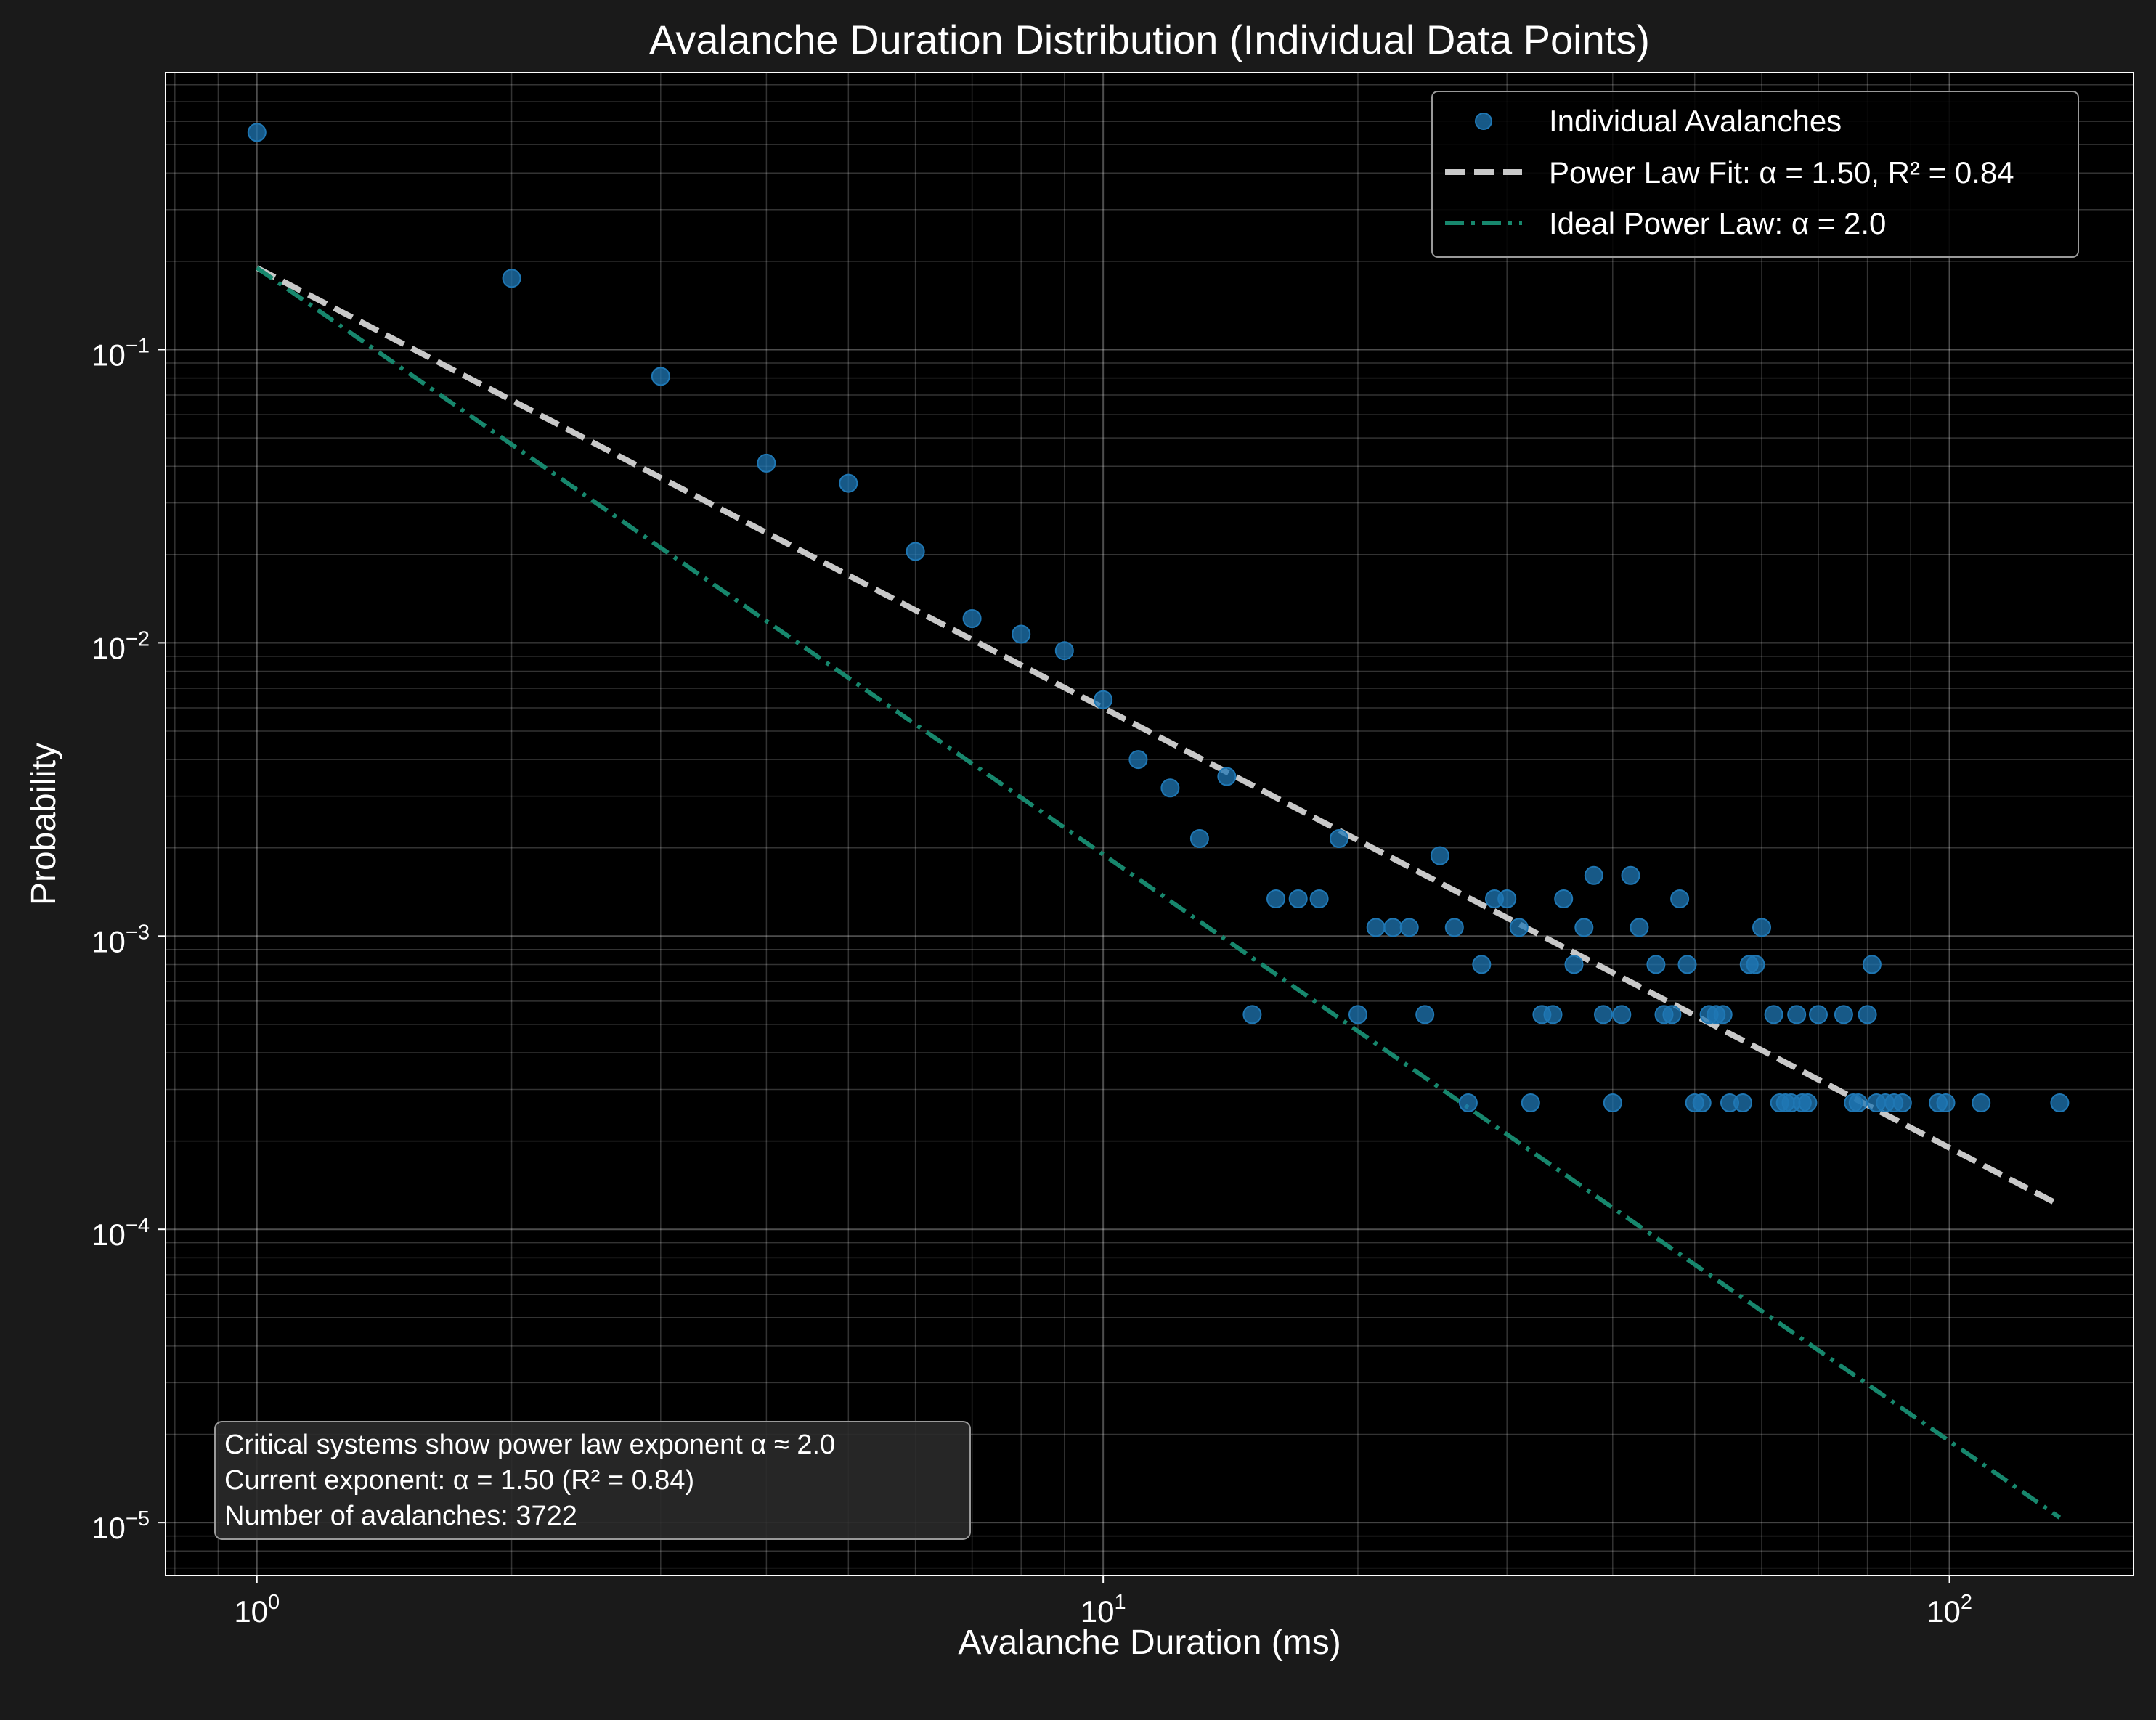 The width and height of the screenshot is (2156, 1720). I want to click on annotation-line-2: Current exponent: α = 1.50 (R² = 0.84), so click(459, 1481).